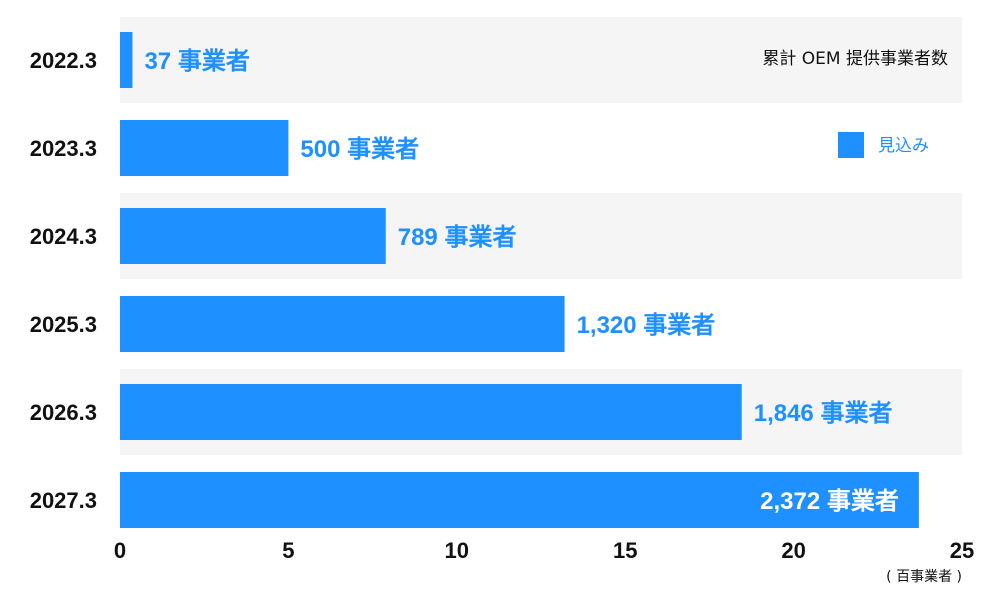  I want to click on data-label: 500 事業者, so click(359, 149).